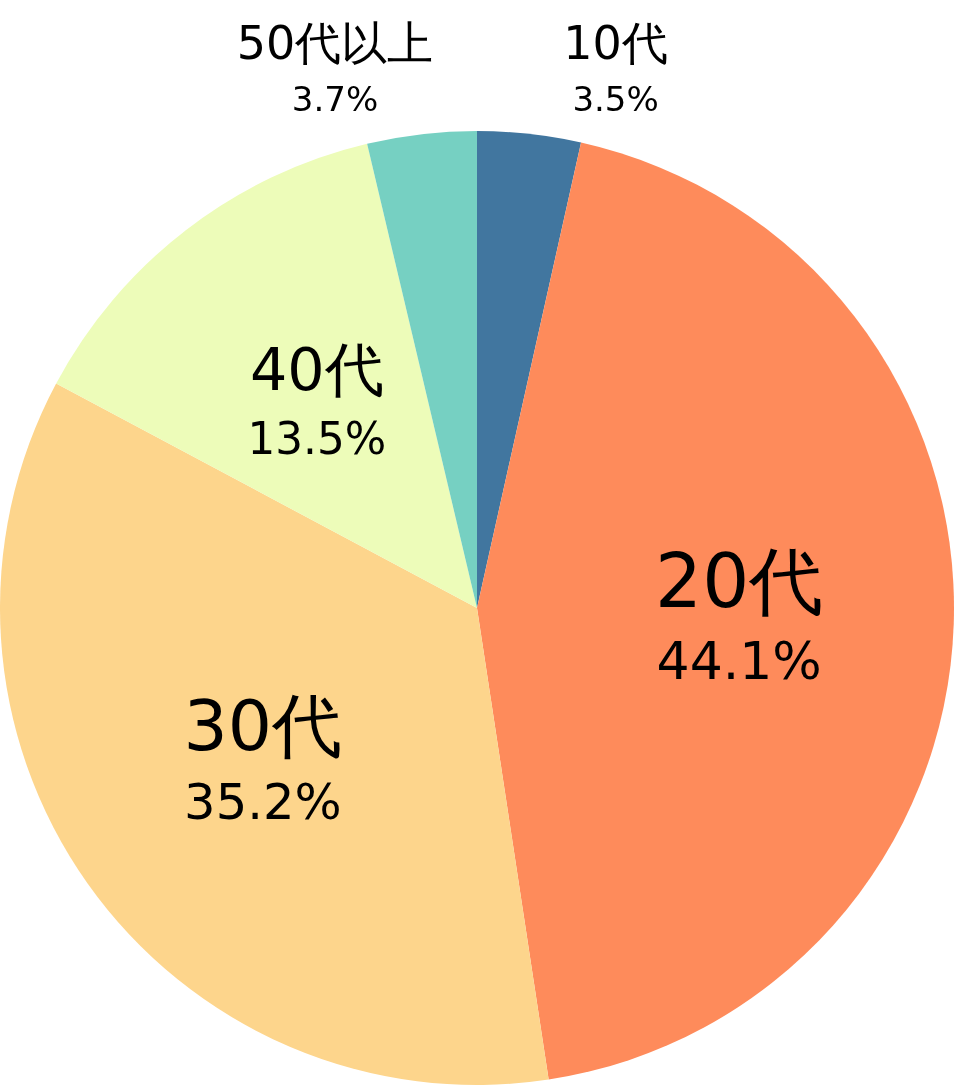  Describe the element at coordinates (739, 661) in the screenshot. I see `data-label: 44.1%` at that location.